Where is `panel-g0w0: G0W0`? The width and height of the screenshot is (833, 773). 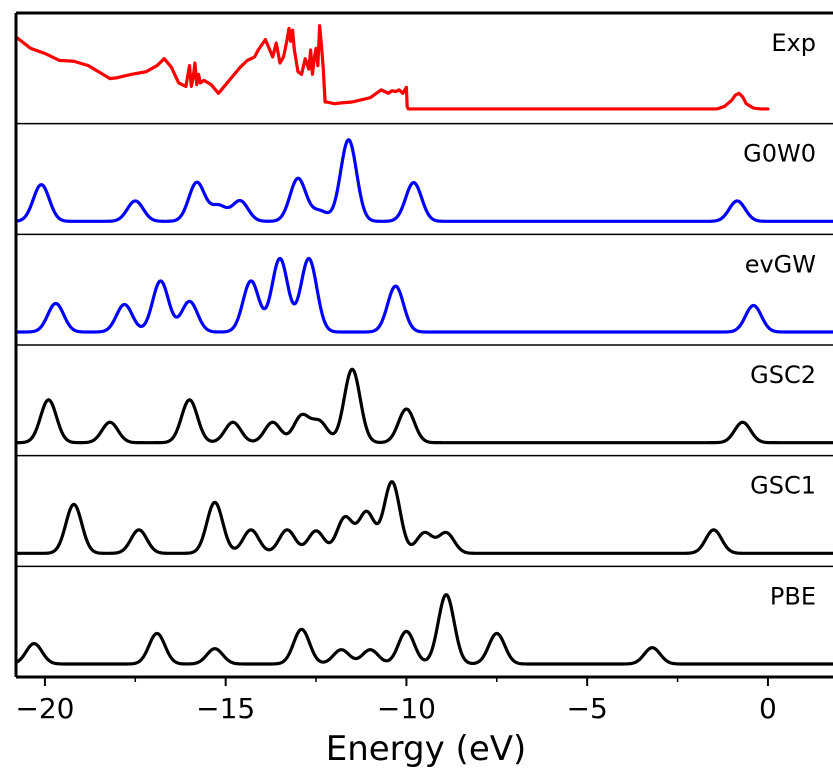
panel-g0w0: G0W0 is located at coordinates (423, 180).